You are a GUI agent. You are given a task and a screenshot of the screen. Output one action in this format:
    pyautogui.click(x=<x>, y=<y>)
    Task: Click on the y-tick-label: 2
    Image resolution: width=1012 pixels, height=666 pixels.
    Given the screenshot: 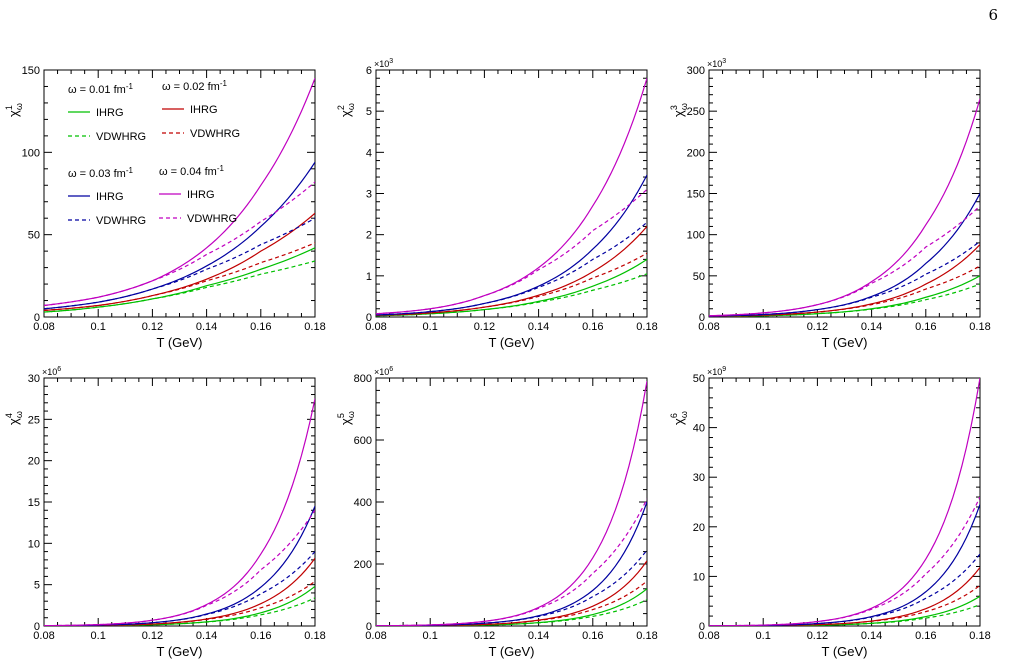 What is the action you would take?
    pyautogui.click(x=369, y=236)
    